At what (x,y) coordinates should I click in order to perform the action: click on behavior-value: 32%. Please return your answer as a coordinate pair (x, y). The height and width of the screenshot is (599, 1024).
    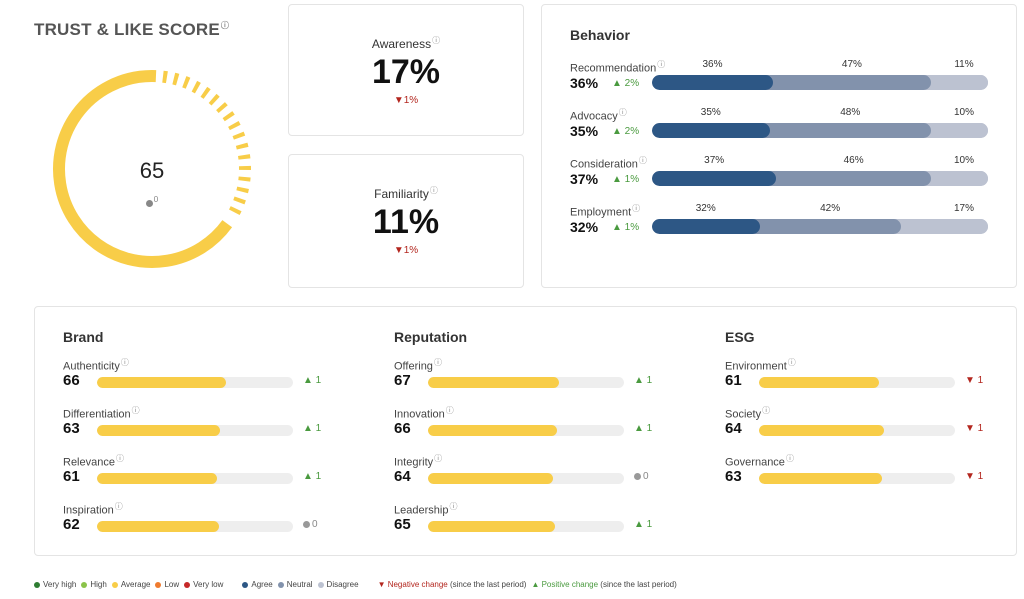
    Looking at the image, I should click on (584, 227).